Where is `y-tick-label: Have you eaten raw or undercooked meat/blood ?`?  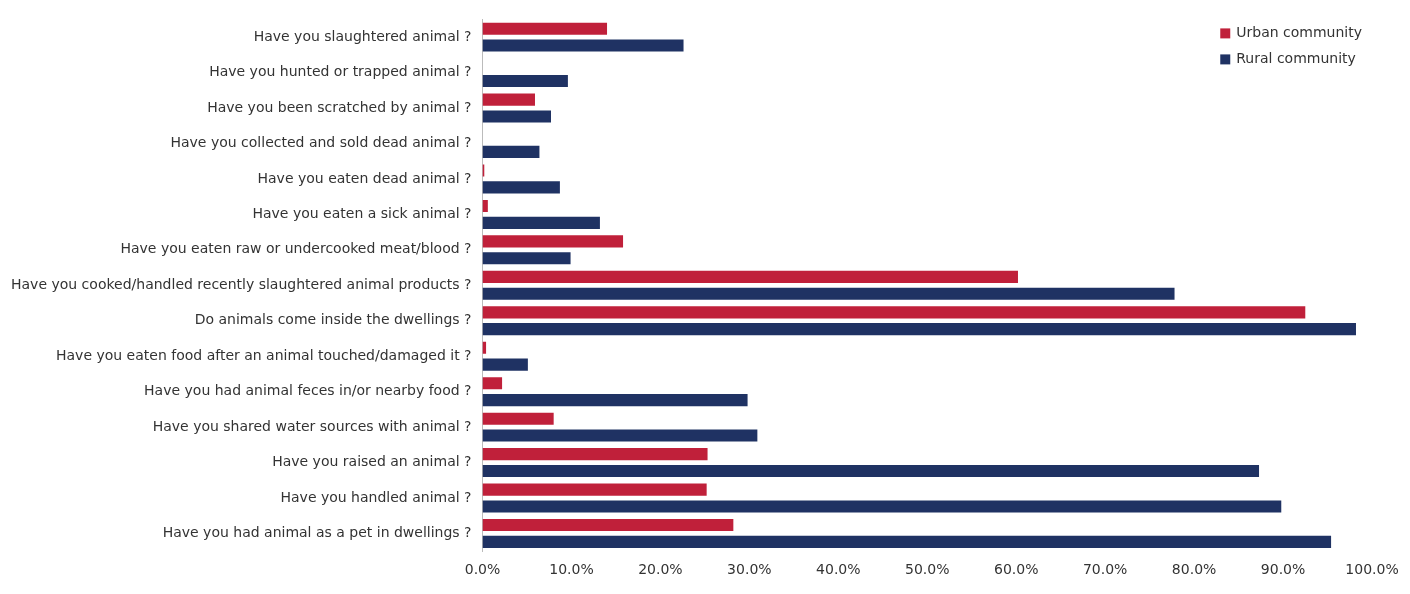
y-tick-label: Have you eaten raw or undercooked meat/blood ? is located at coordinates (296, 248).